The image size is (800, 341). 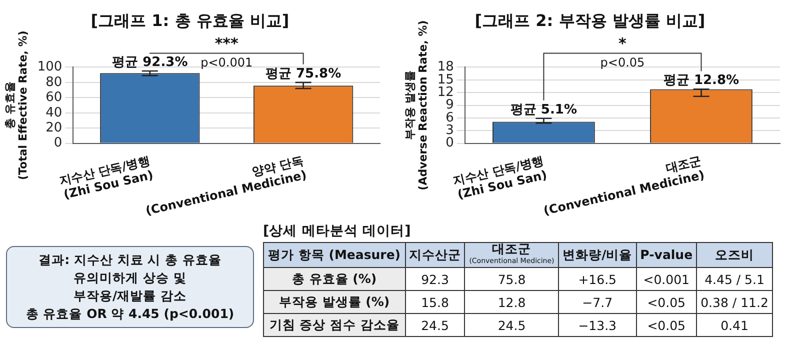 What do you see at coordinates (337, 231) in the screenshot?
I see `text: [상세 메타분석 데이터]` at bounding box center [337, 231].